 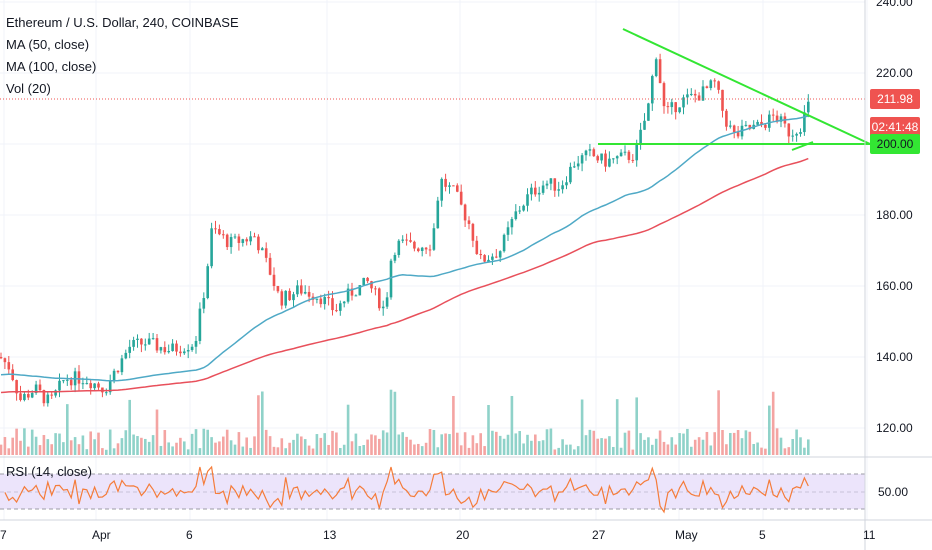 I want to click on triangle-pattern, so click(x=734, y=89).